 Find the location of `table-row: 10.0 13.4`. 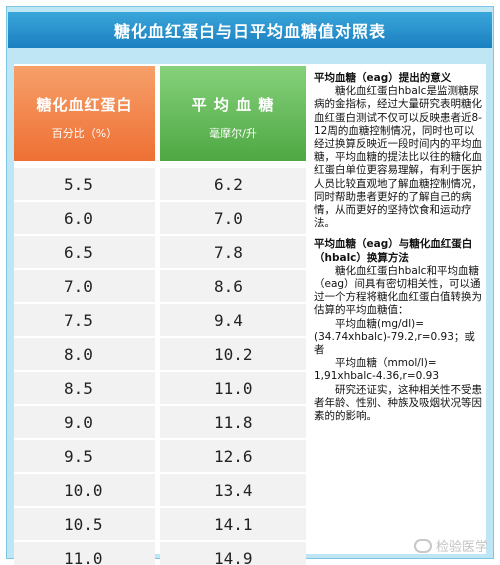

table-row: 10.0 13.4 is located at coordinates (160, 490).